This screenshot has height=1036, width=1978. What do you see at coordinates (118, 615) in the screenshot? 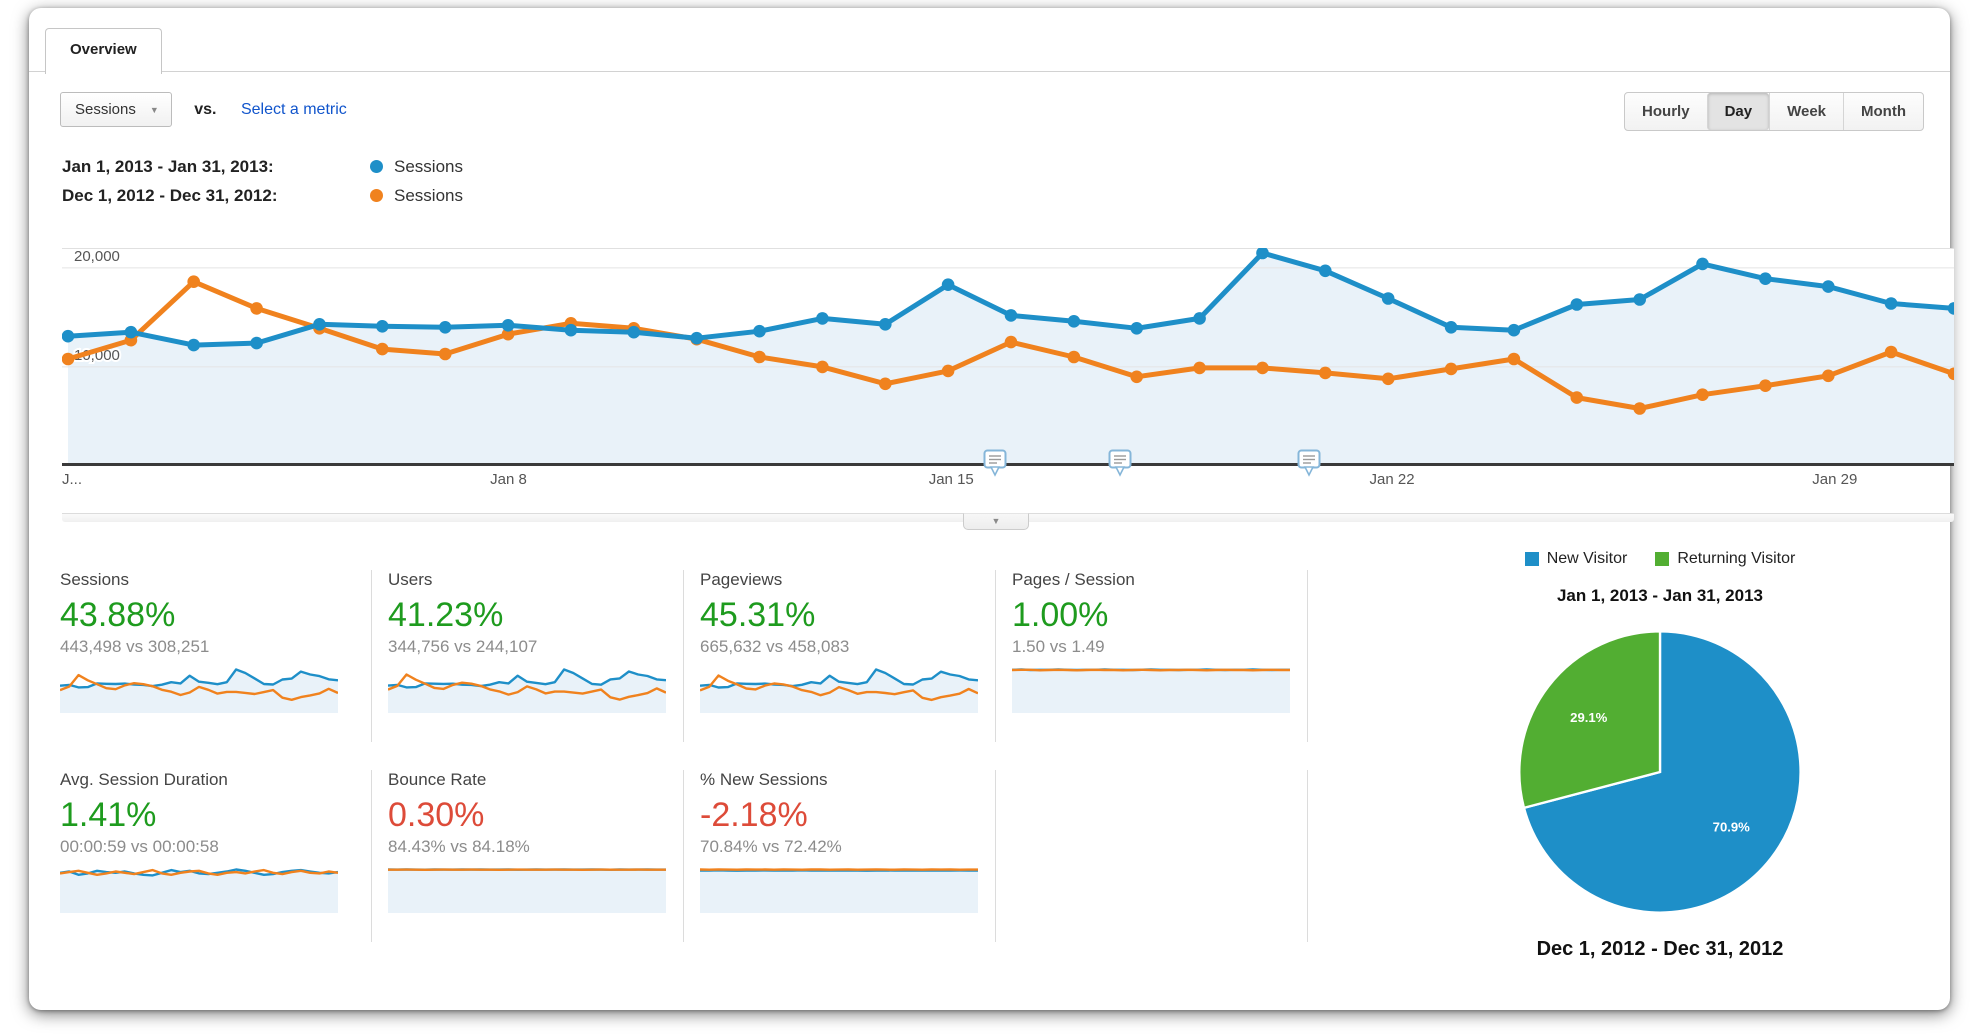
I see `metric-card-percent: 43.88%` at bounding box center [118, 615].